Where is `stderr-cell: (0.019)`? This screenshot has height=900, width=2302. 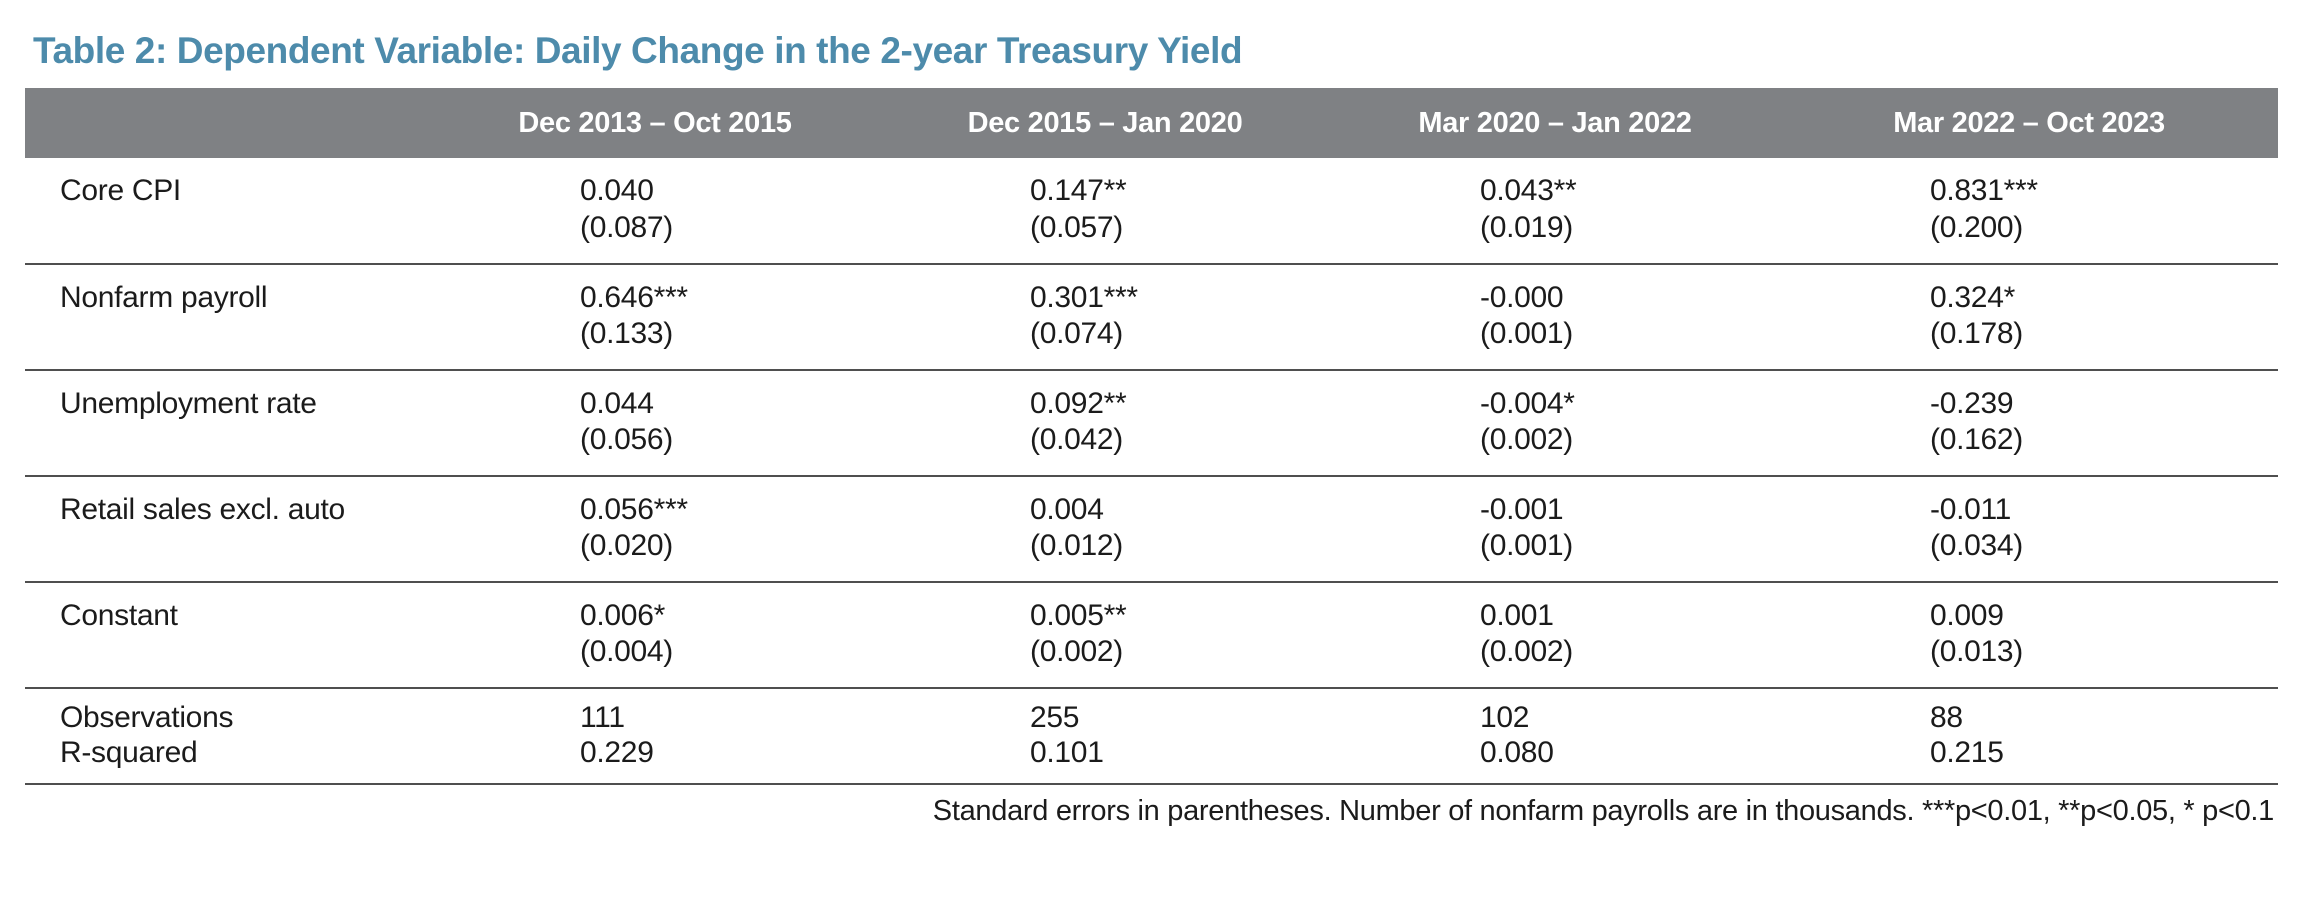 stderr-cell: (0.019) is located at coordinates (1526, 227).